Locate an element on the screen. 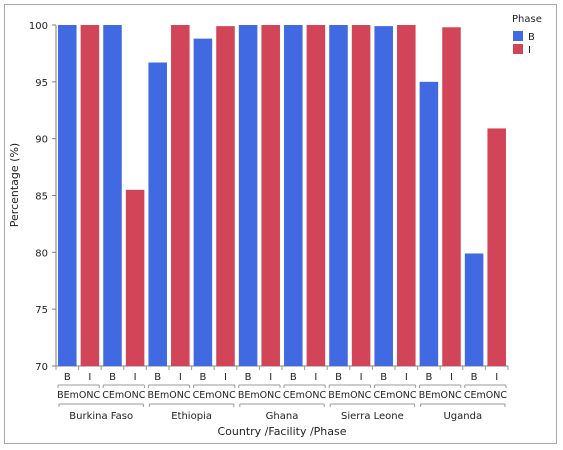 The width and height of the screenshot is (563, 450). bar-sierra-leone-bemonc-b is located at coordinates (338, 195).